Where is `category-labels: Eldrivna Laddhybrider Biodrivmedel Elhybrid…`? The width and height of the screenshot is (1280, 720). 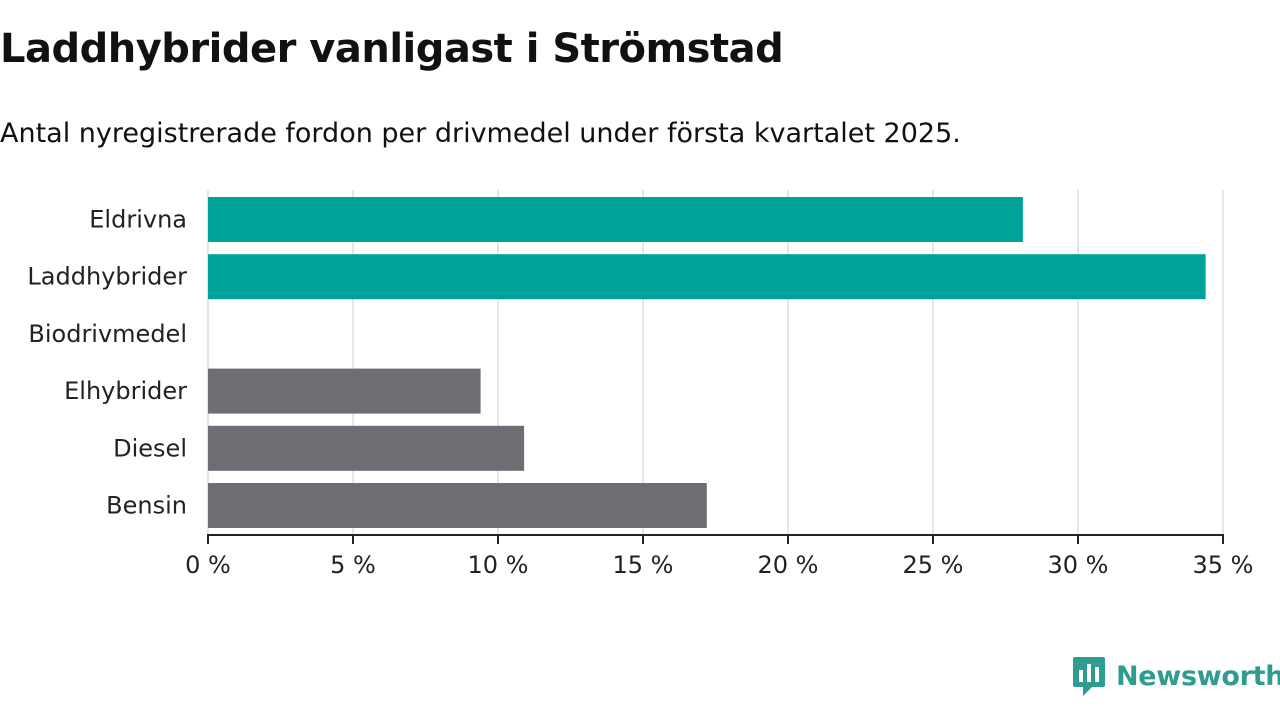
category-labels: Eldrivna Laddhybrider Biodrivmedel Elhybrid… is located at coordinates (107, 363).